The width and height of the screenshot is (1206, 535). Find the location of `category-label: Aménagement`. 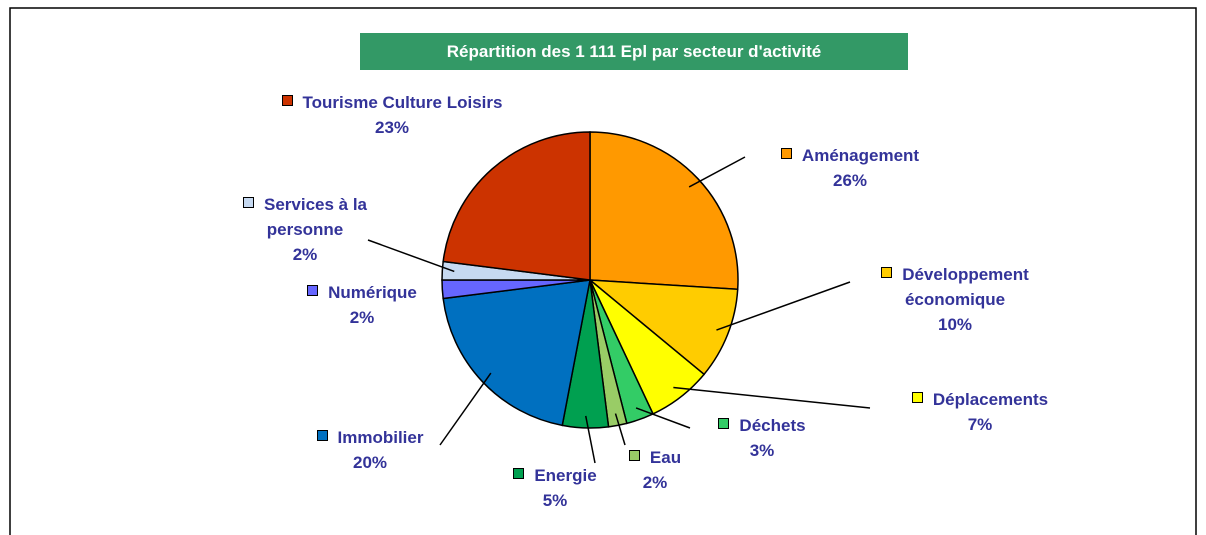

category-label: Aménagement is located at coordinates (860, 155).